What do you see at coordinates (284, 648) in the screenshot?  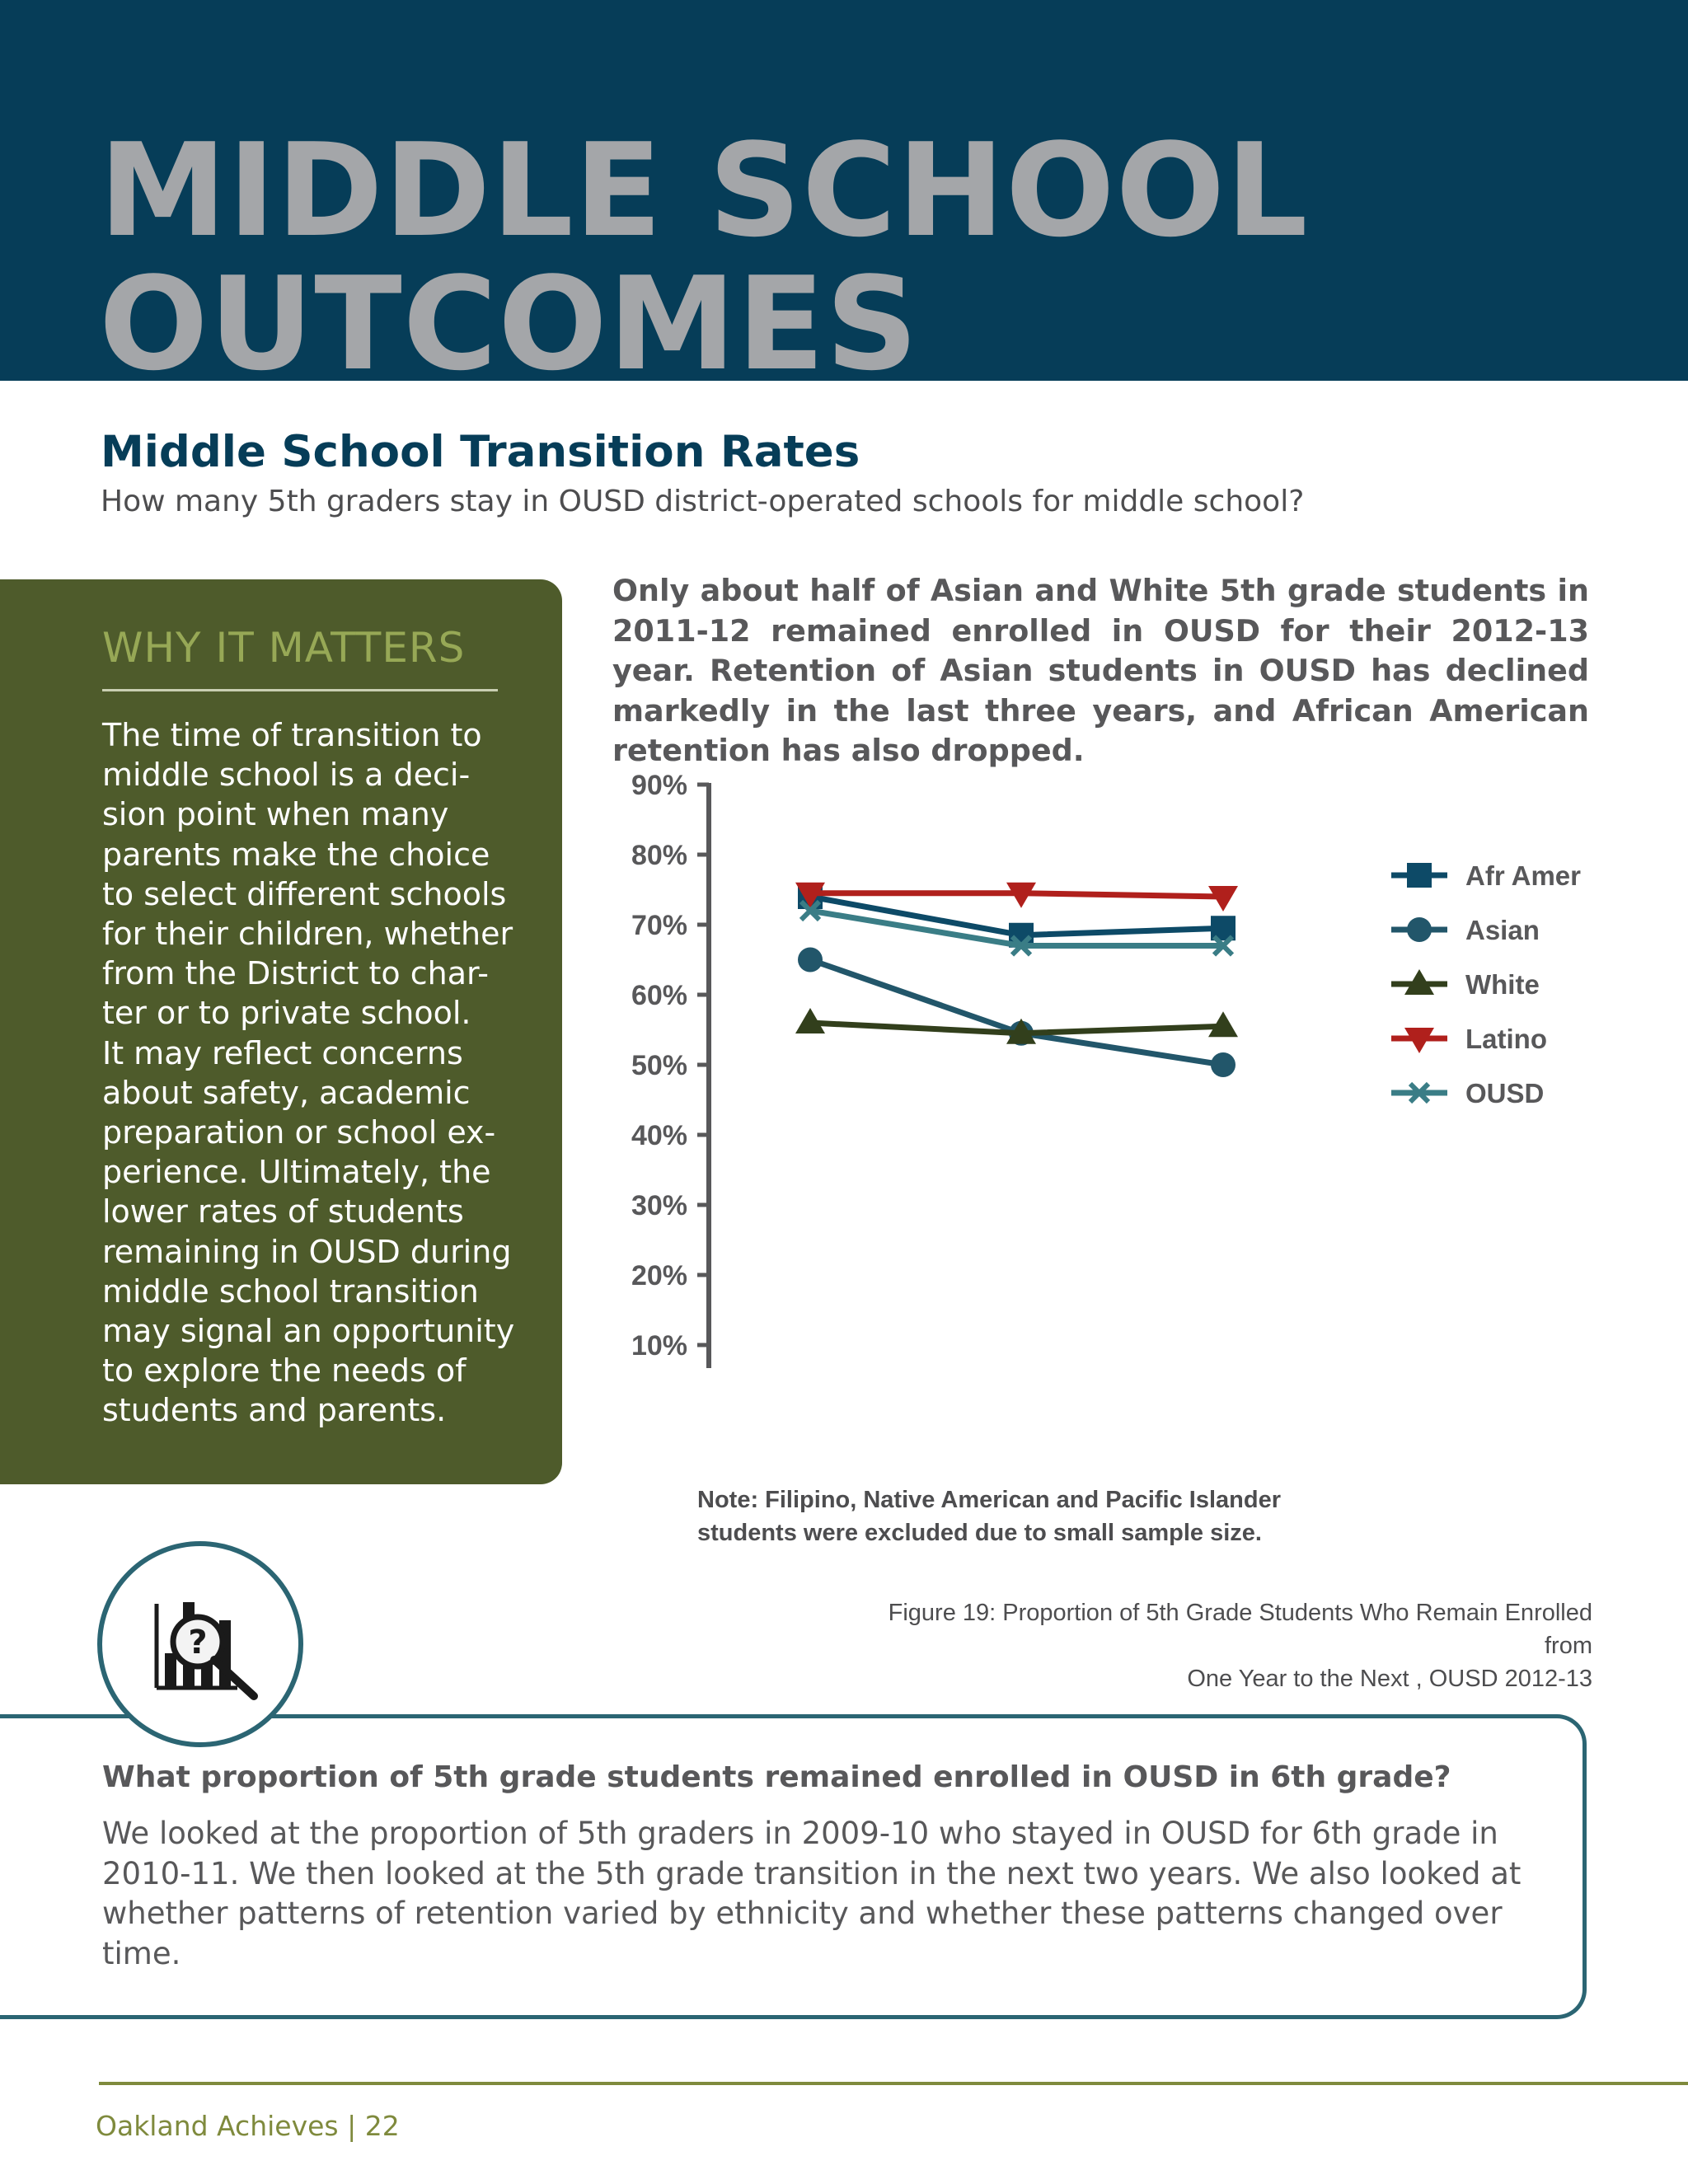 I see `why-it-matters-heading: WHY IT MATTERS` at bounding box center [284, 648].